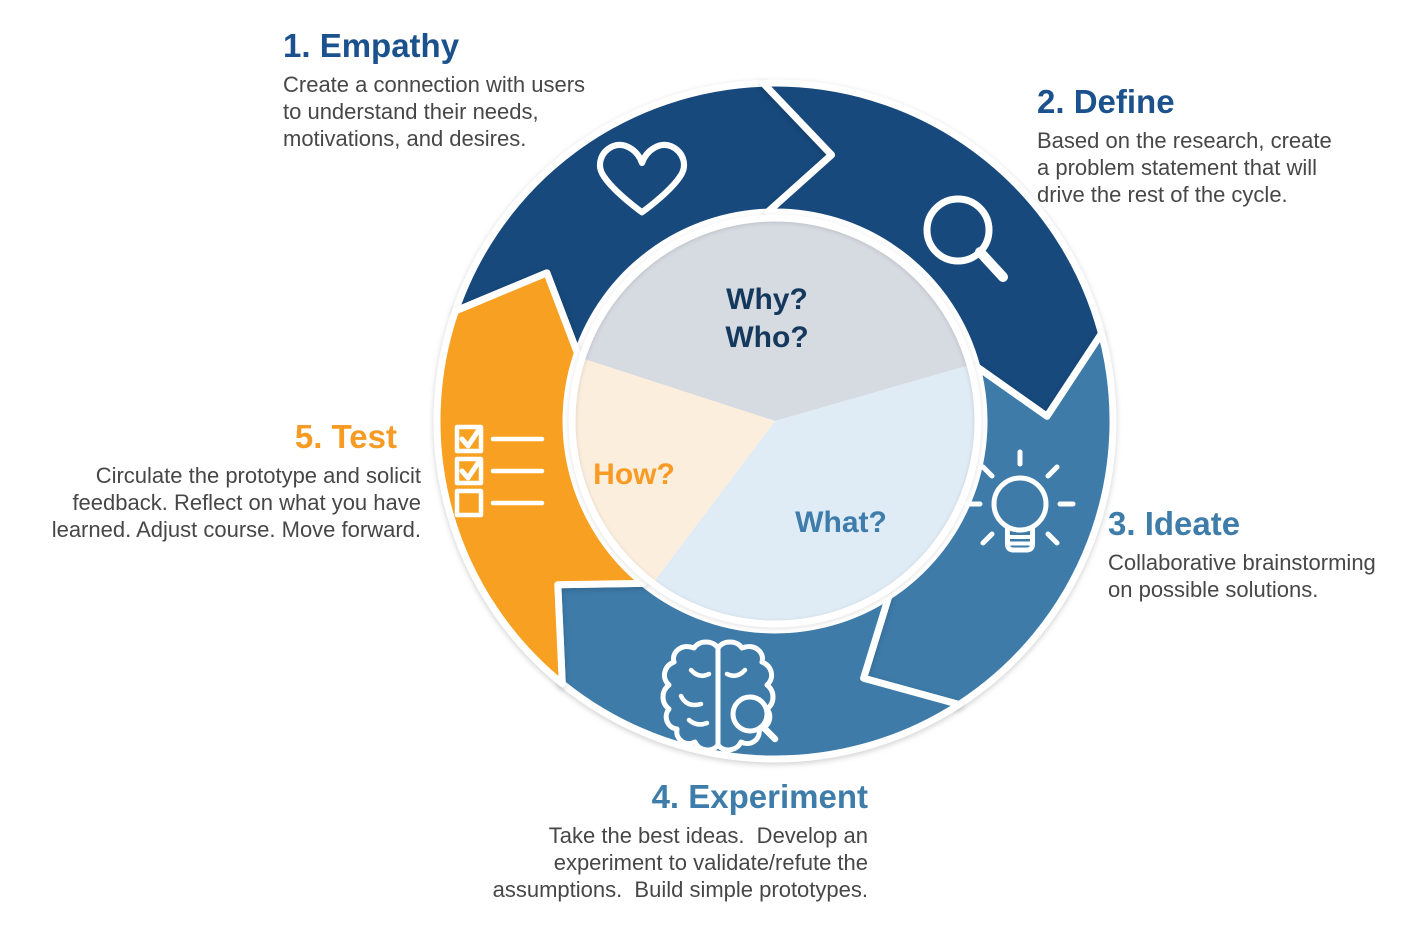 The width and height of the screenshot is (1403, 929). What do you see at coordinates (642, 179) in the screenshot?
I see `heart-icon` at bounding box center [642, 179].